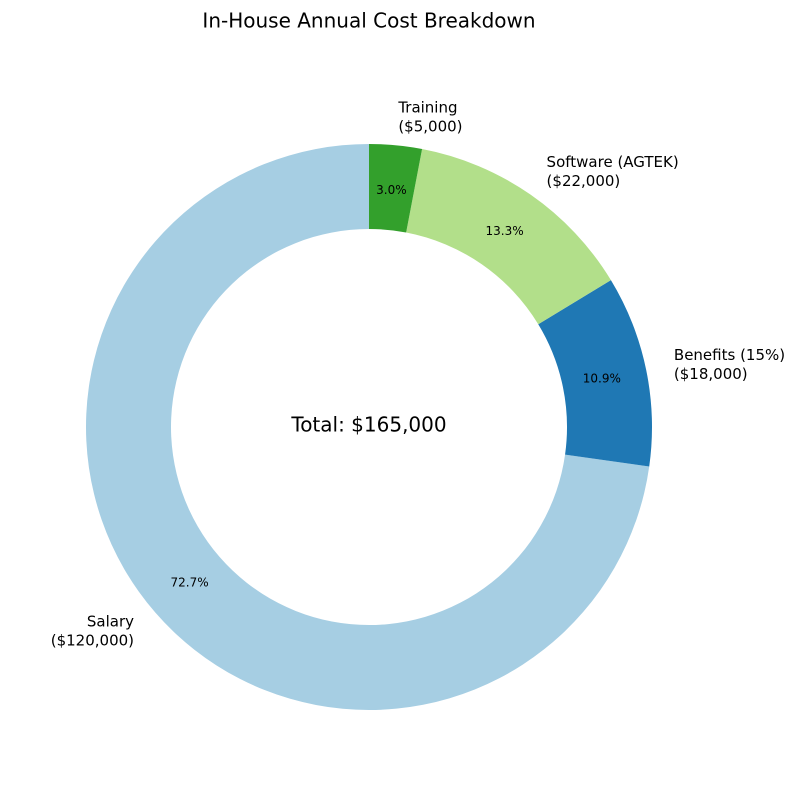 This screenshot has height=800, width=800. What do you see at coordinates (729, 355) in the screenshot?
I see `category-label: Benefits (15%)` at bounding box center [729, 355].